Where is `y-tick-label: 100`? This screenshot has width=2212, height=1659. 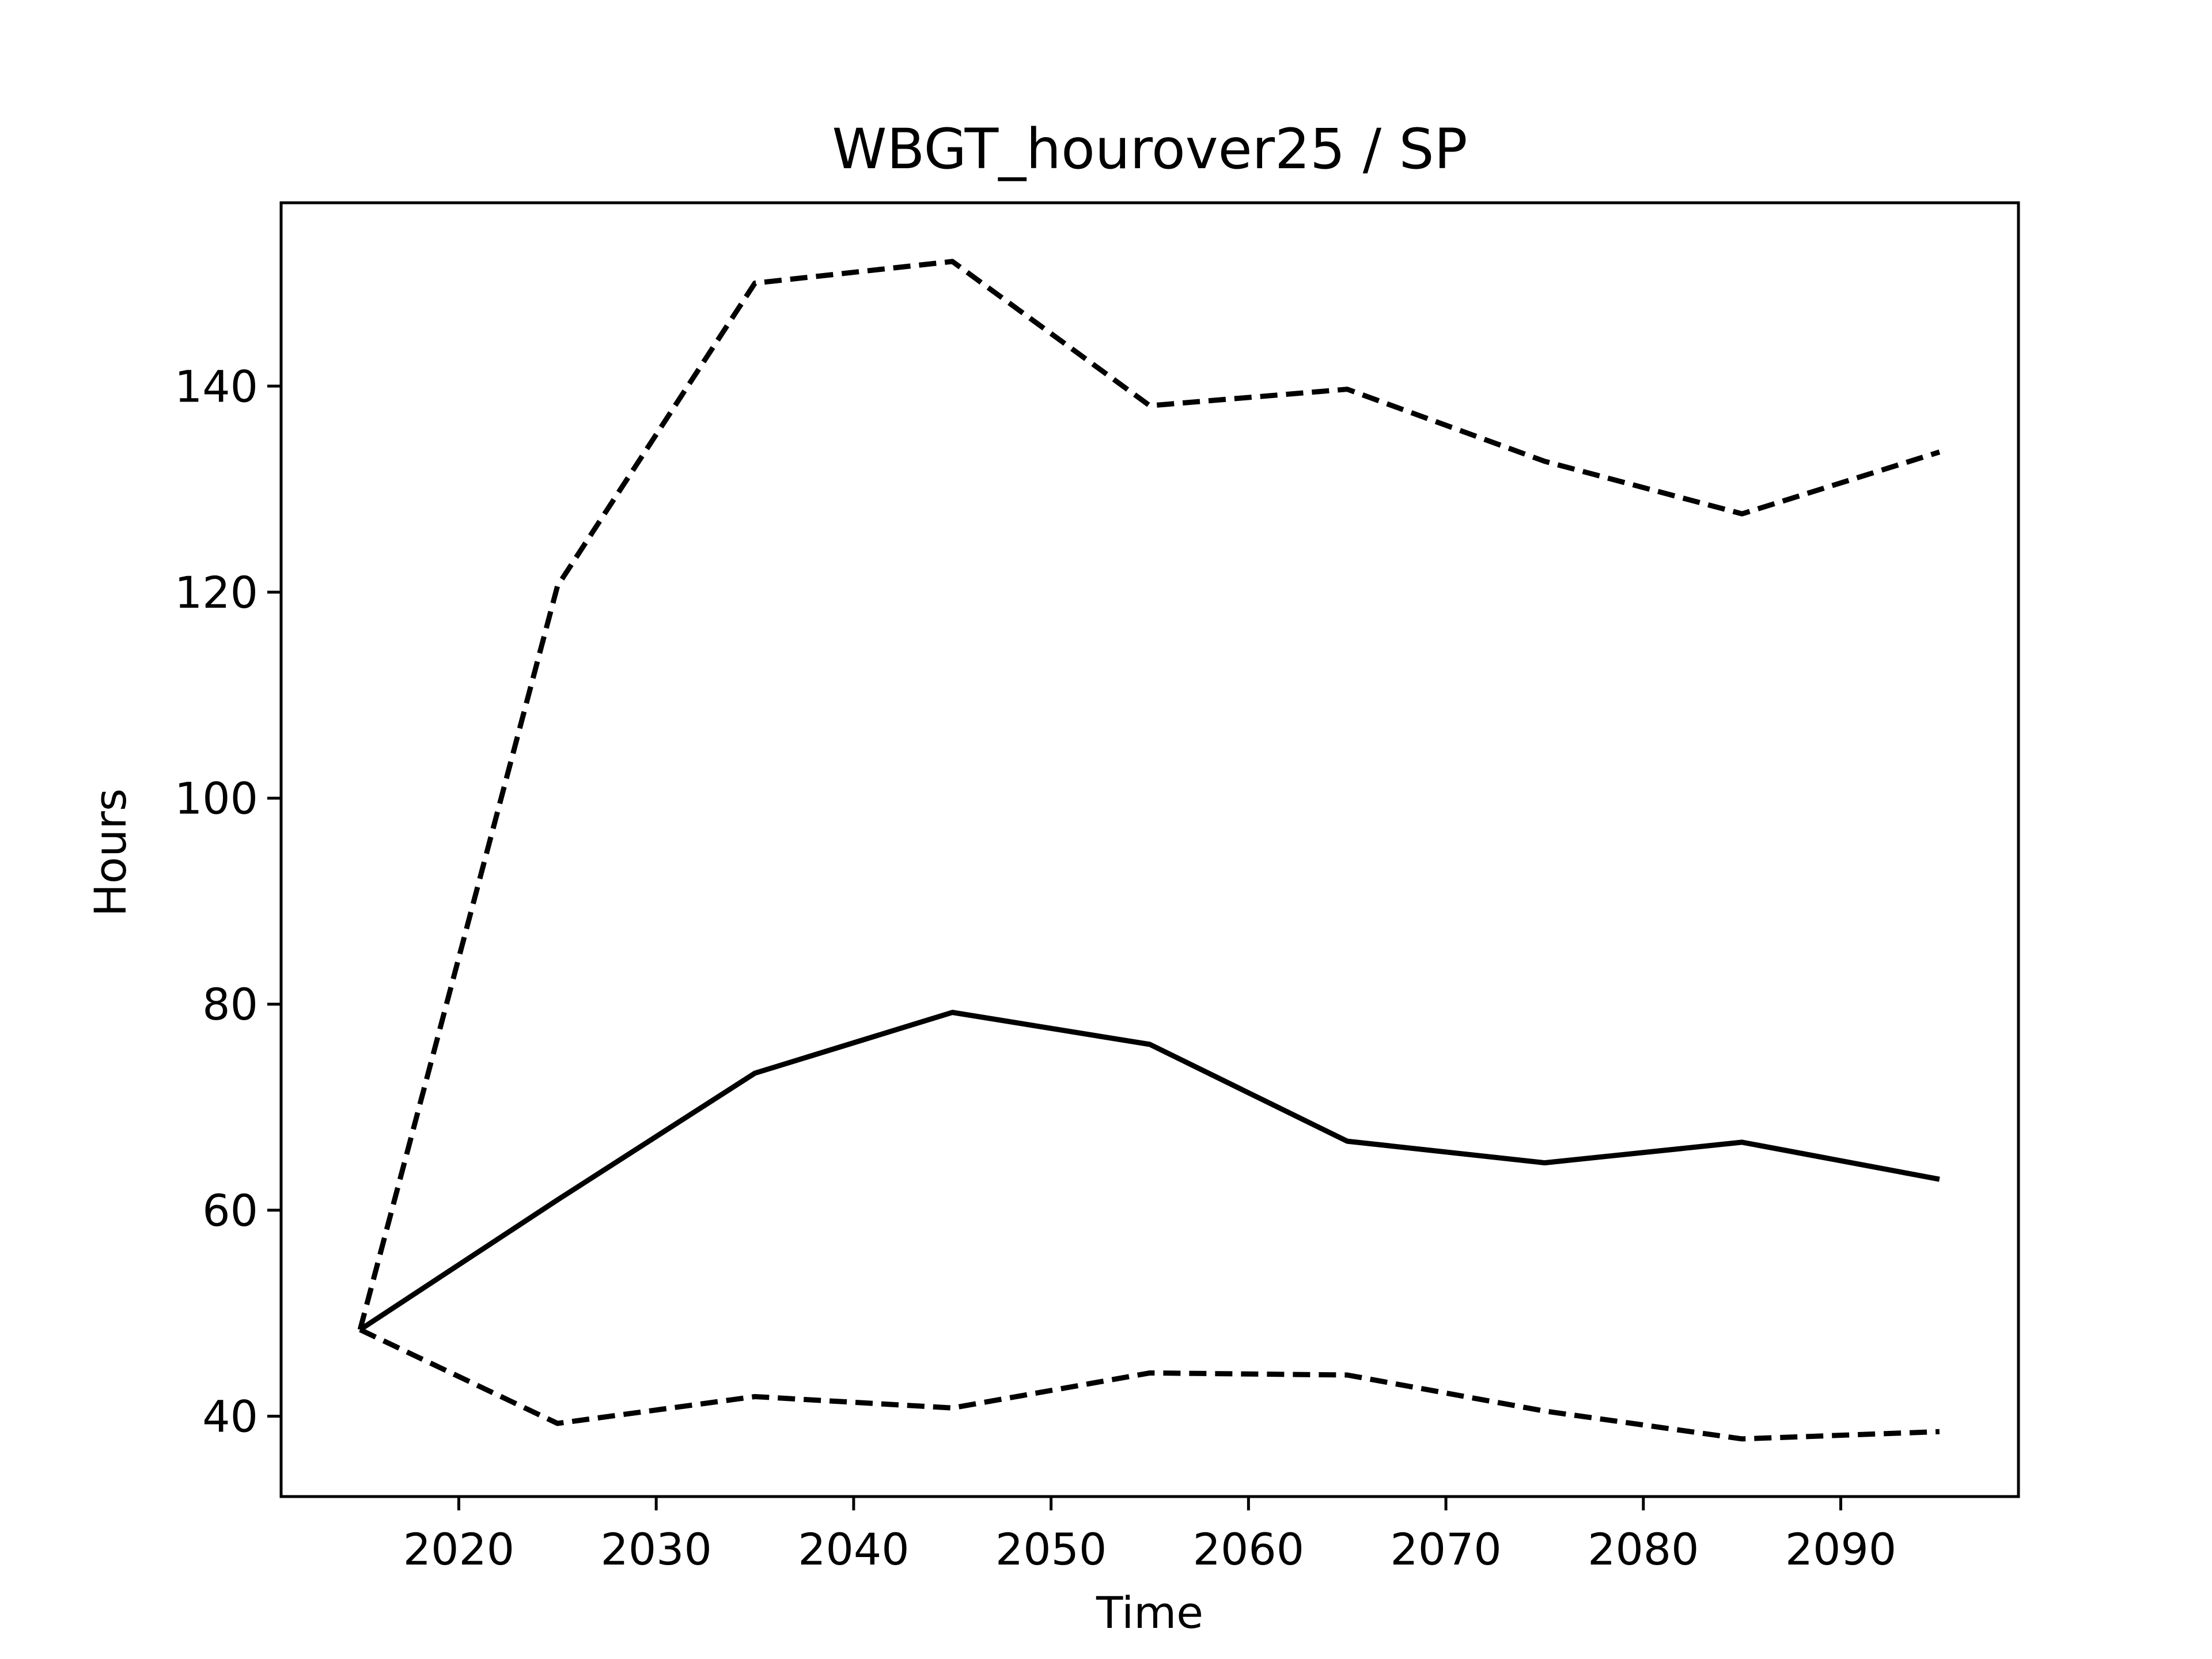 y-tick-label: 100 is located at coordinates (216, 798).